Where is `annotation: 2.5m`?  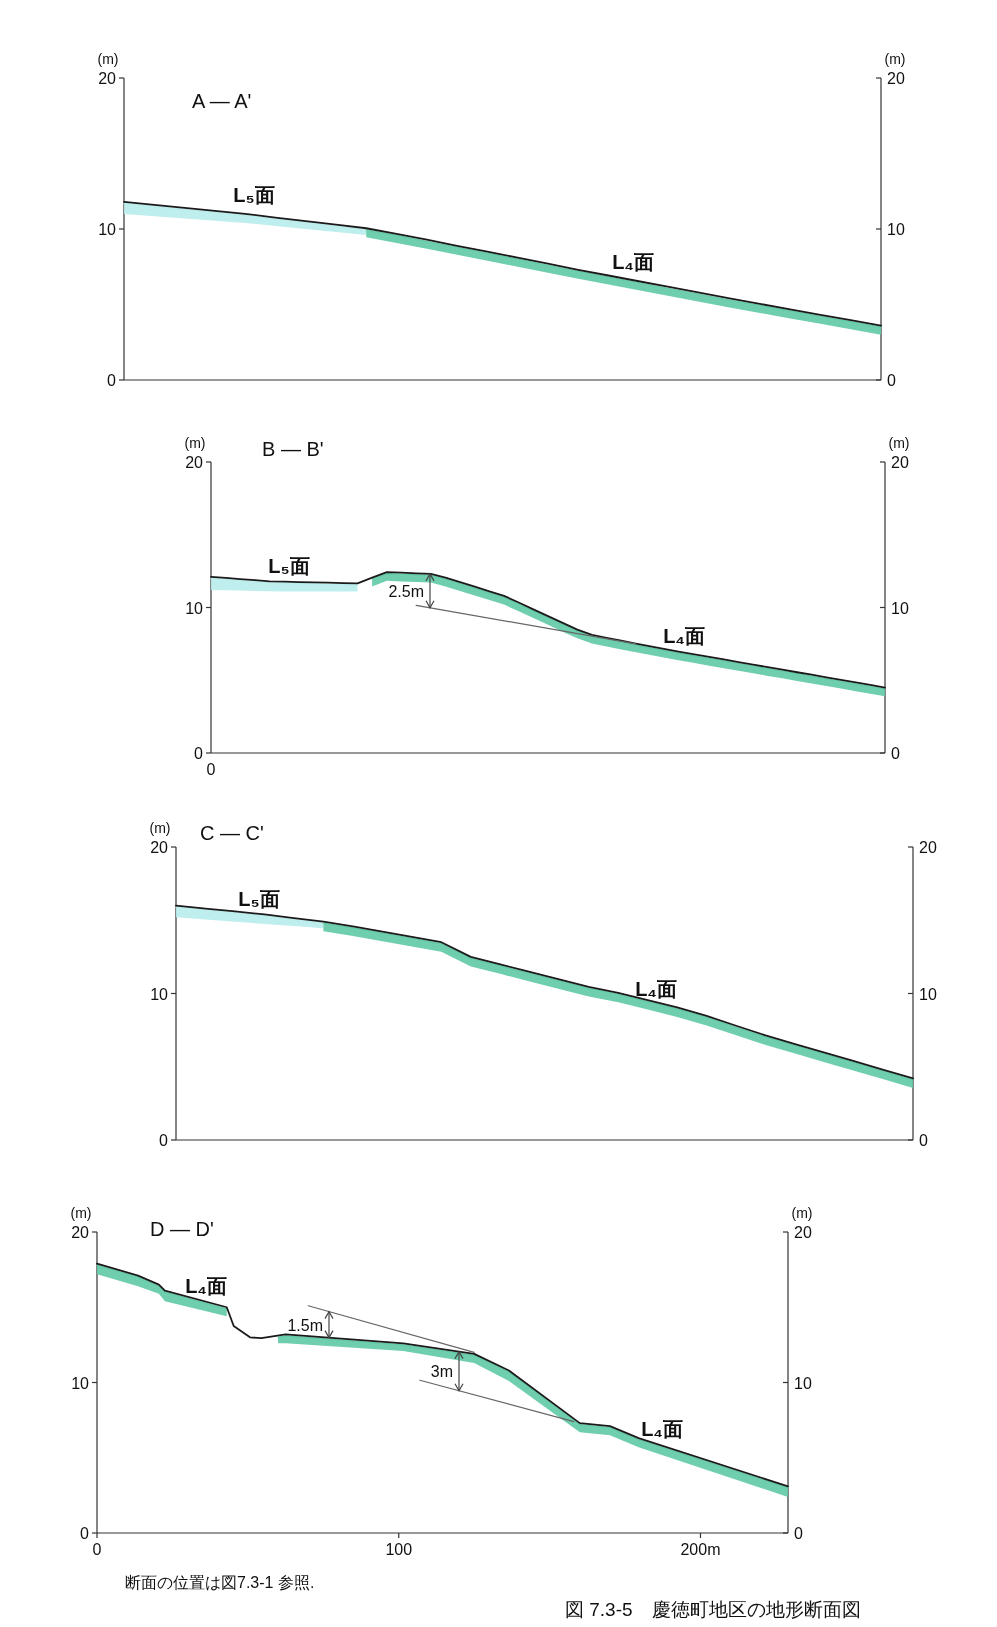
annotation: 2.5m is located at coordinates (406, 591).